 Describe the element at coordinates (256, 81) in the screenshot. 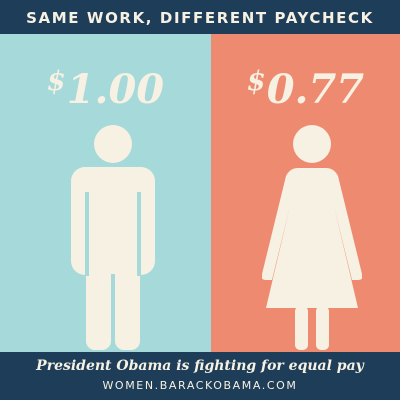

I see `women-currency-symbol: $` at that location.